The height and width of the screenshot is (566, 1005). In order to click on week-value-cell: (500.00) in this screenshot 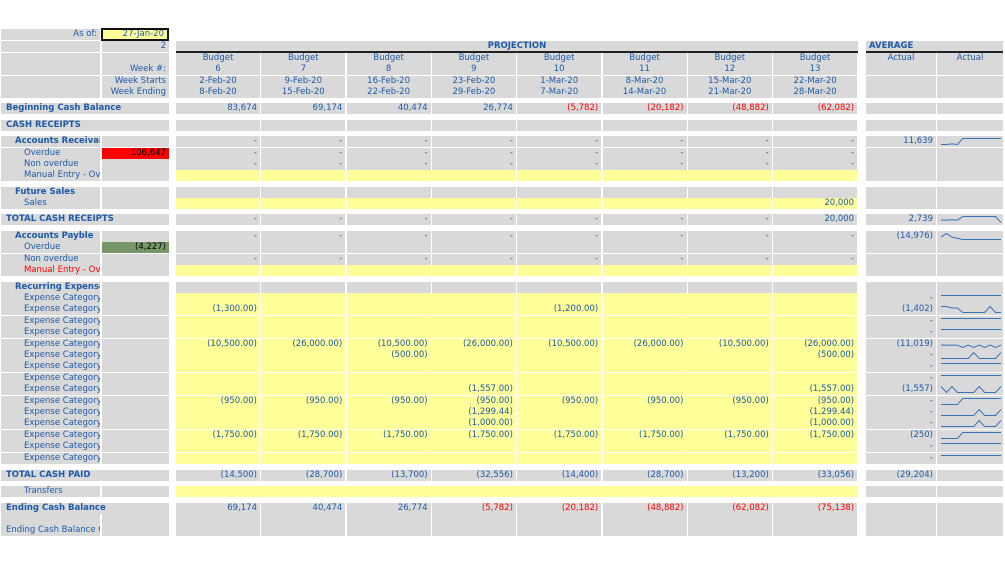, I will do `click(388, 355)`.